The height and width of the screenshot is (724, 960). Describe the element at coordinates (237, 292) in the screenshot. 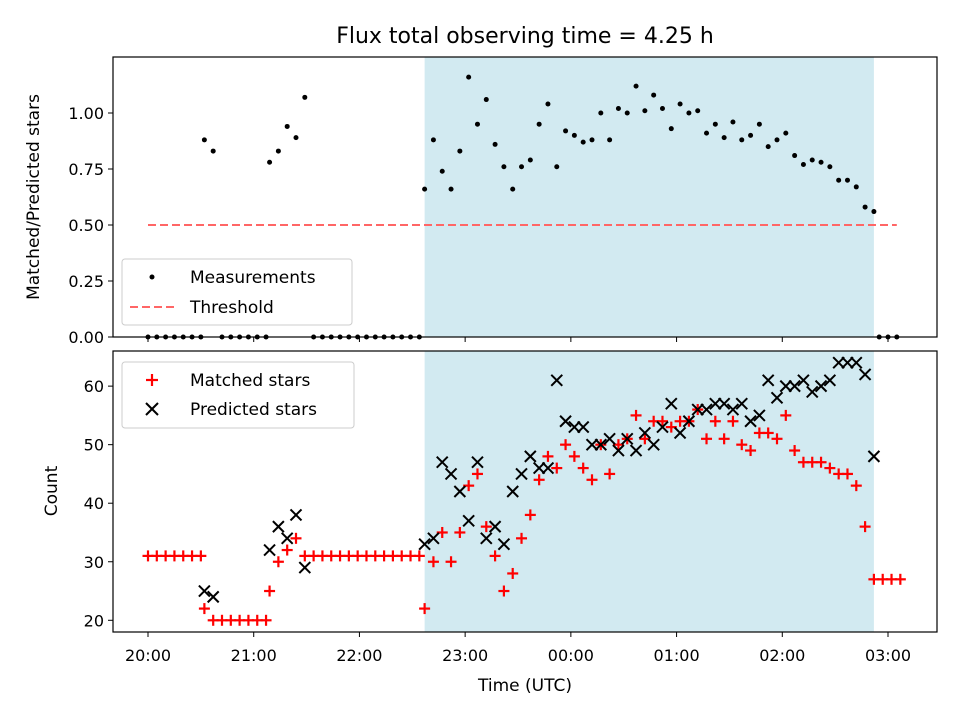

I see `top-legend: Measurements Threshold` at that location.